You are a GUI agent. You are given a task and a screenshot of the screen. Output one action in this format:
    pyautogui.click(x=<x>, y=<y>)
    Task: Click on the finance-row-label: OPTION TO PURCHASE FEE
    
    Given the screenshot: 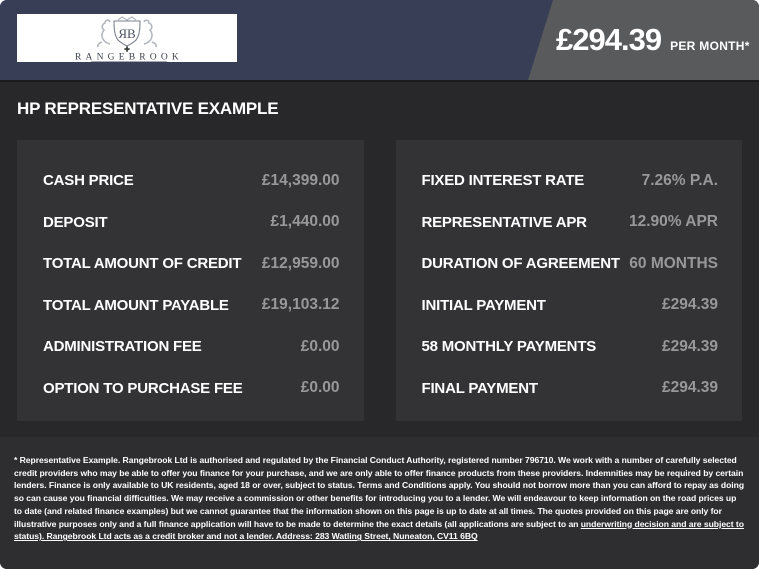 What is the action you would take?
    pyautogui.click(x=143, y=388)
    